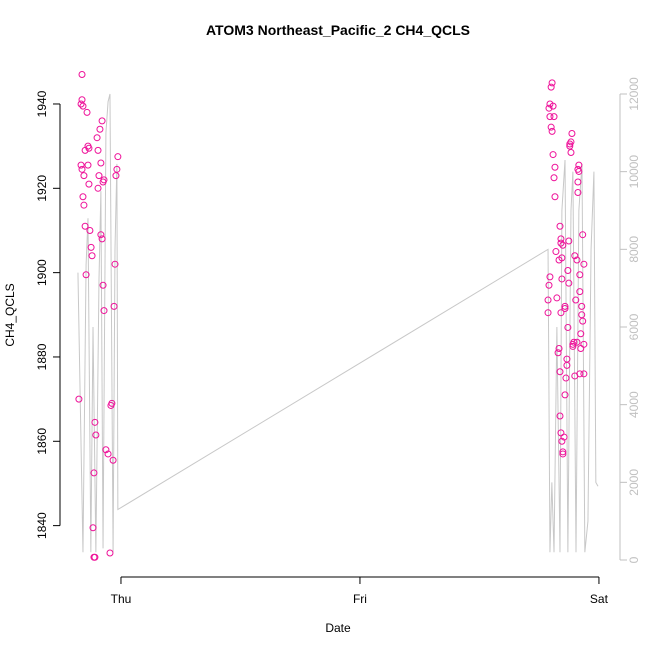  Describe the element at coordinates (338, 628) in the screenshot. I see `x-axis-label: Date` at that location.